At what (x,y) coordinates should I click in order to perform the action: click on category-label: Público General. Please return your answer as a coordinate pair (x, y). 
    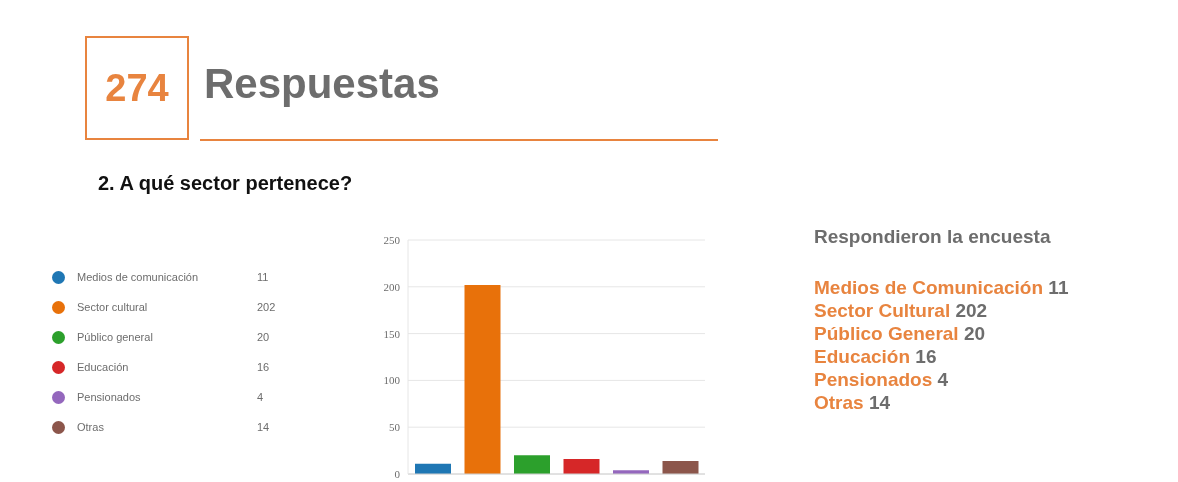
    Looking at the image, I should click on (886, 333).